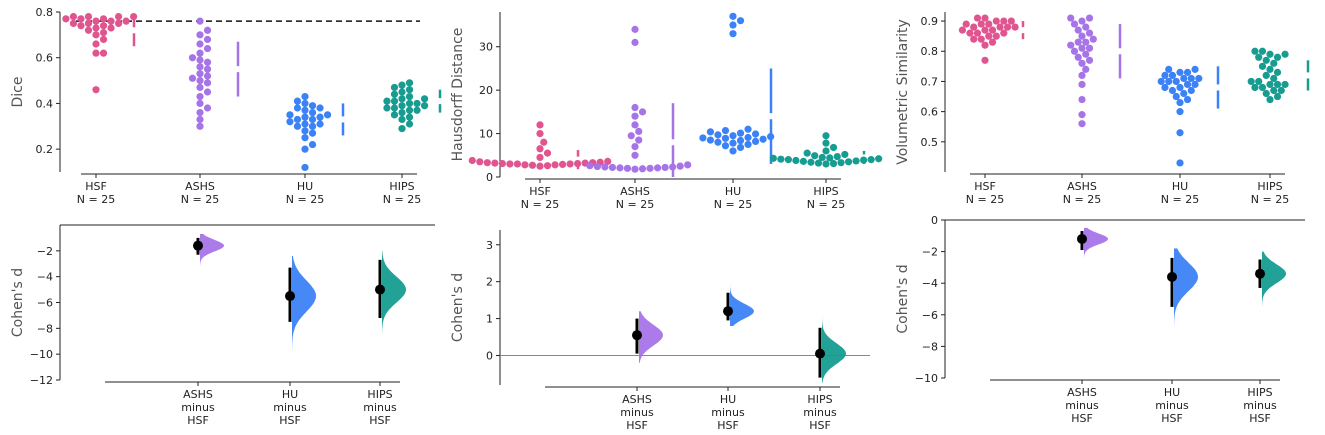 This screenshot has height=435, width=1325. I want to click on y-tick-label: −4, so click(45, 277).